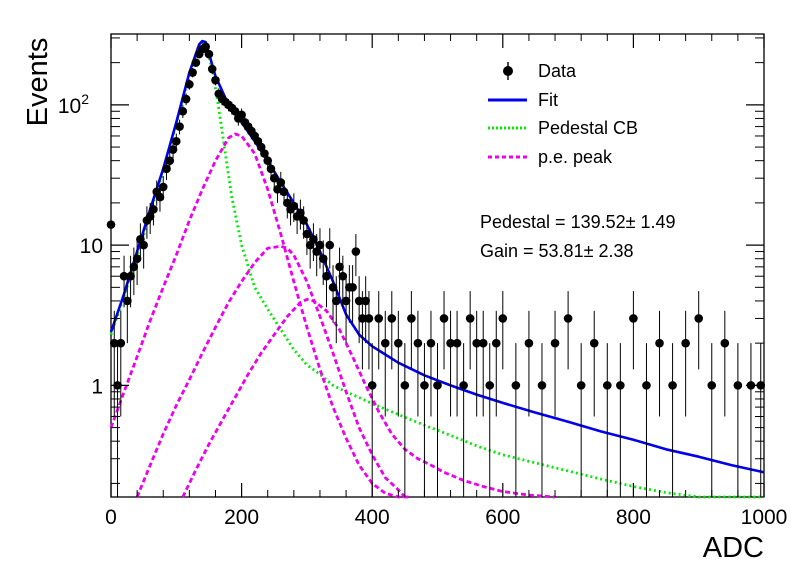 This screenshot has height=572, width=796. I want to click on y-tick-label: 102, so click(73, 104).